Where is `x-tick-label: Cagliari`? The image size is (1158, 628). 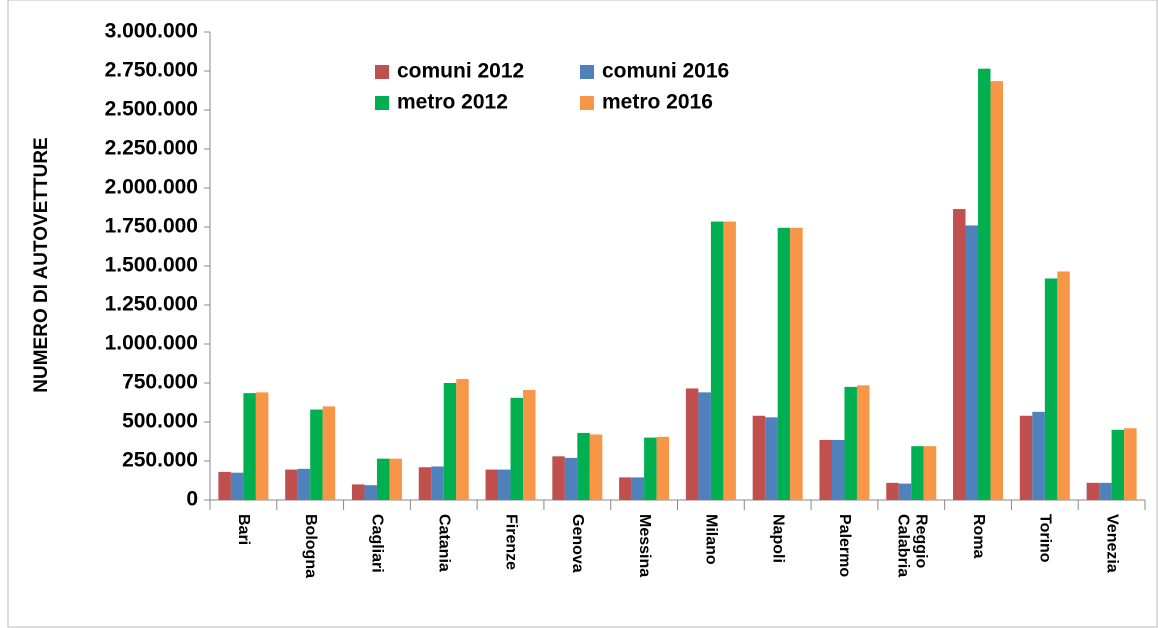 x-tick-label: Cagliari is located at coordinates (377, 543).